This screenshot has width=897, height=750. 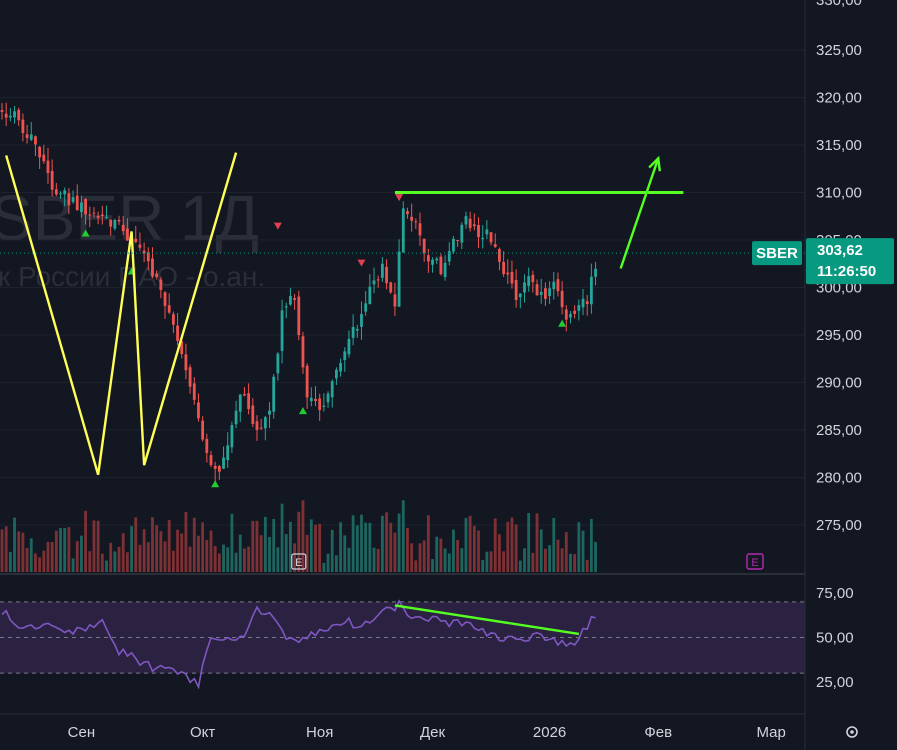 I want to click on rsi-divergence-line, so click(x=487, y=620).